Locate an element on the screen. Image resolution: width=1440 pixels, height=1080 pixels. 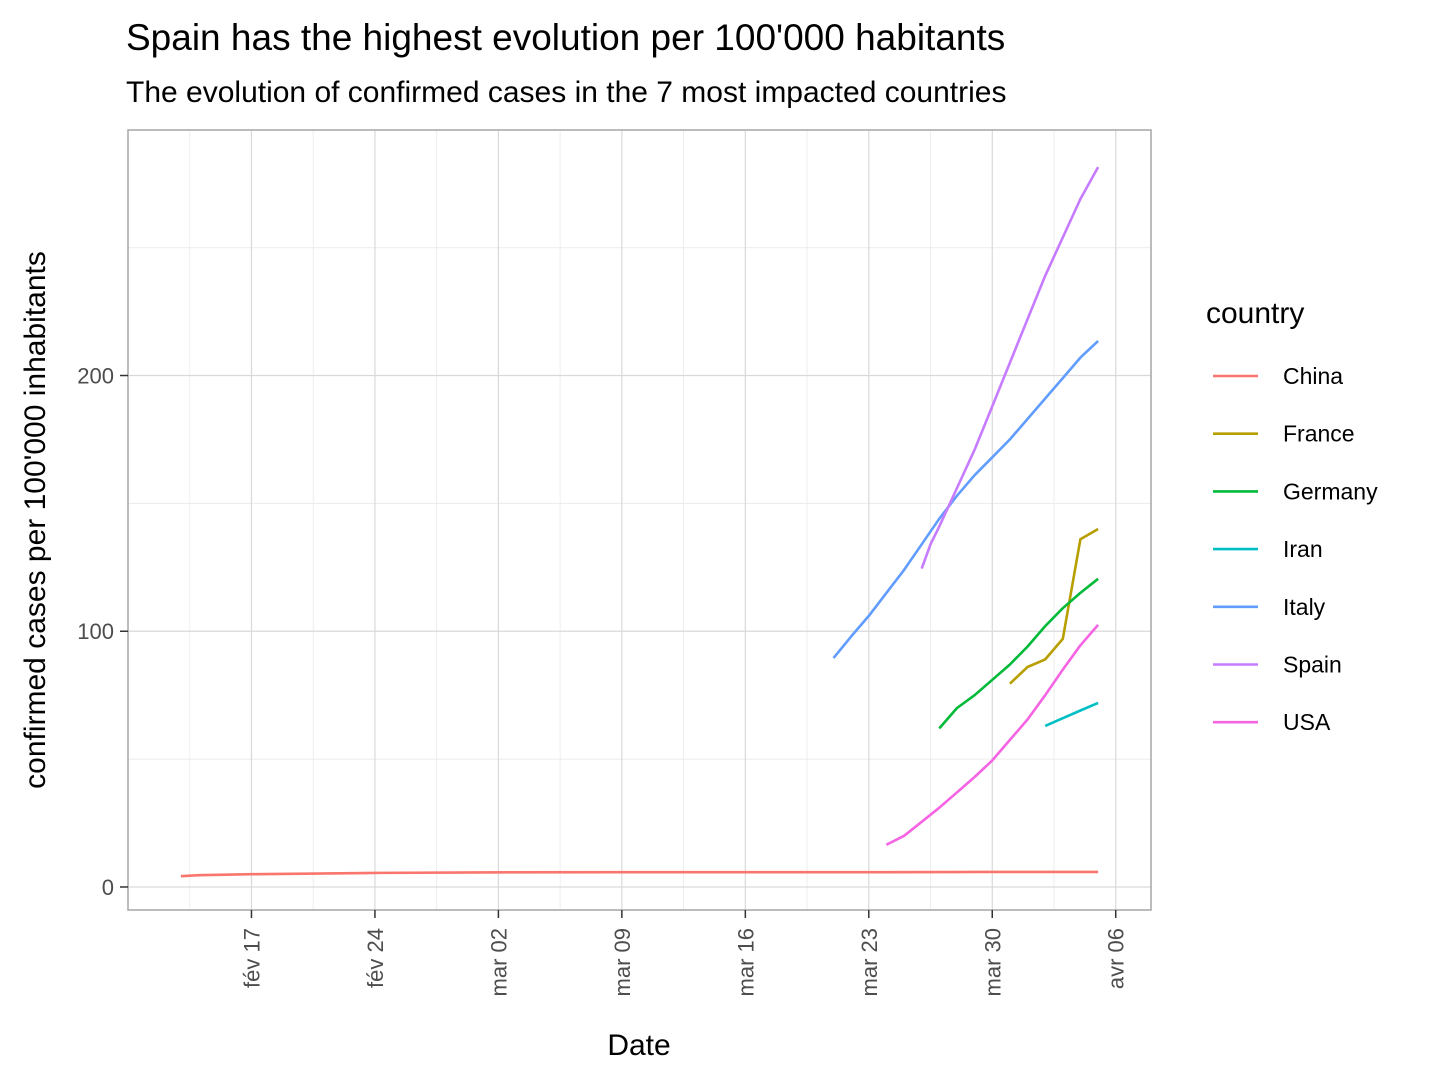
x-tick-label: mar 23 is located at coordinates (869, 962).